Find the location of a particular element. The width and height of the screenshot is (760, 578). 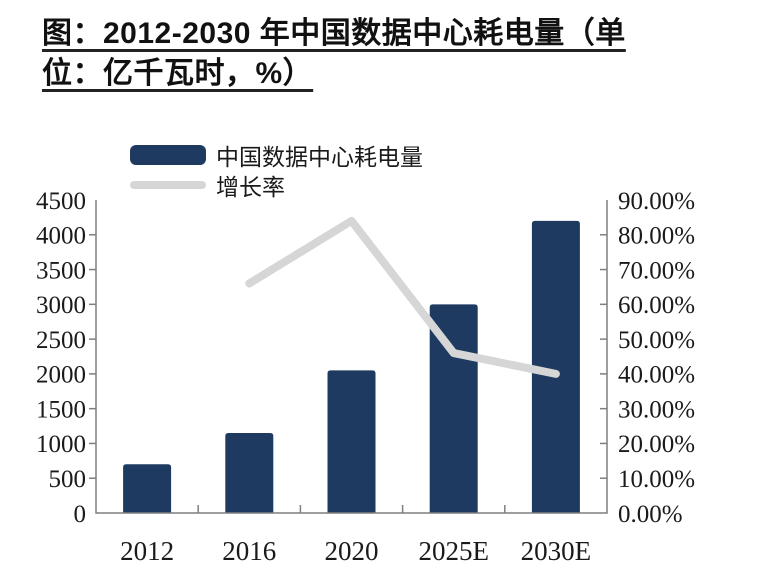

chart-legend: 中国数据中心耗电量 增长率 is located at coordinates (276, 172).